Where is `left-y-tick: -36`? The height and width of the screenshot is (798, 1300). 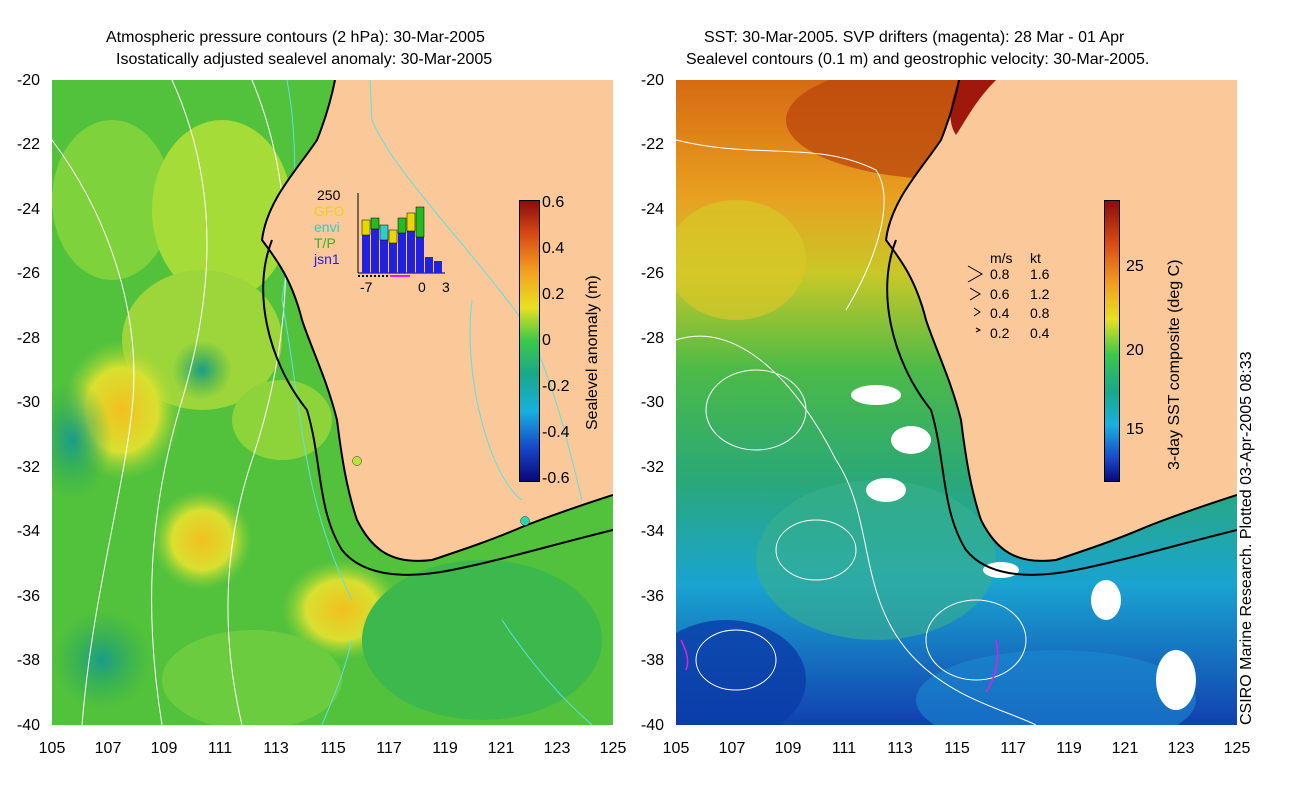
left-y-tick: -36 is located at coordinates (28, 596).